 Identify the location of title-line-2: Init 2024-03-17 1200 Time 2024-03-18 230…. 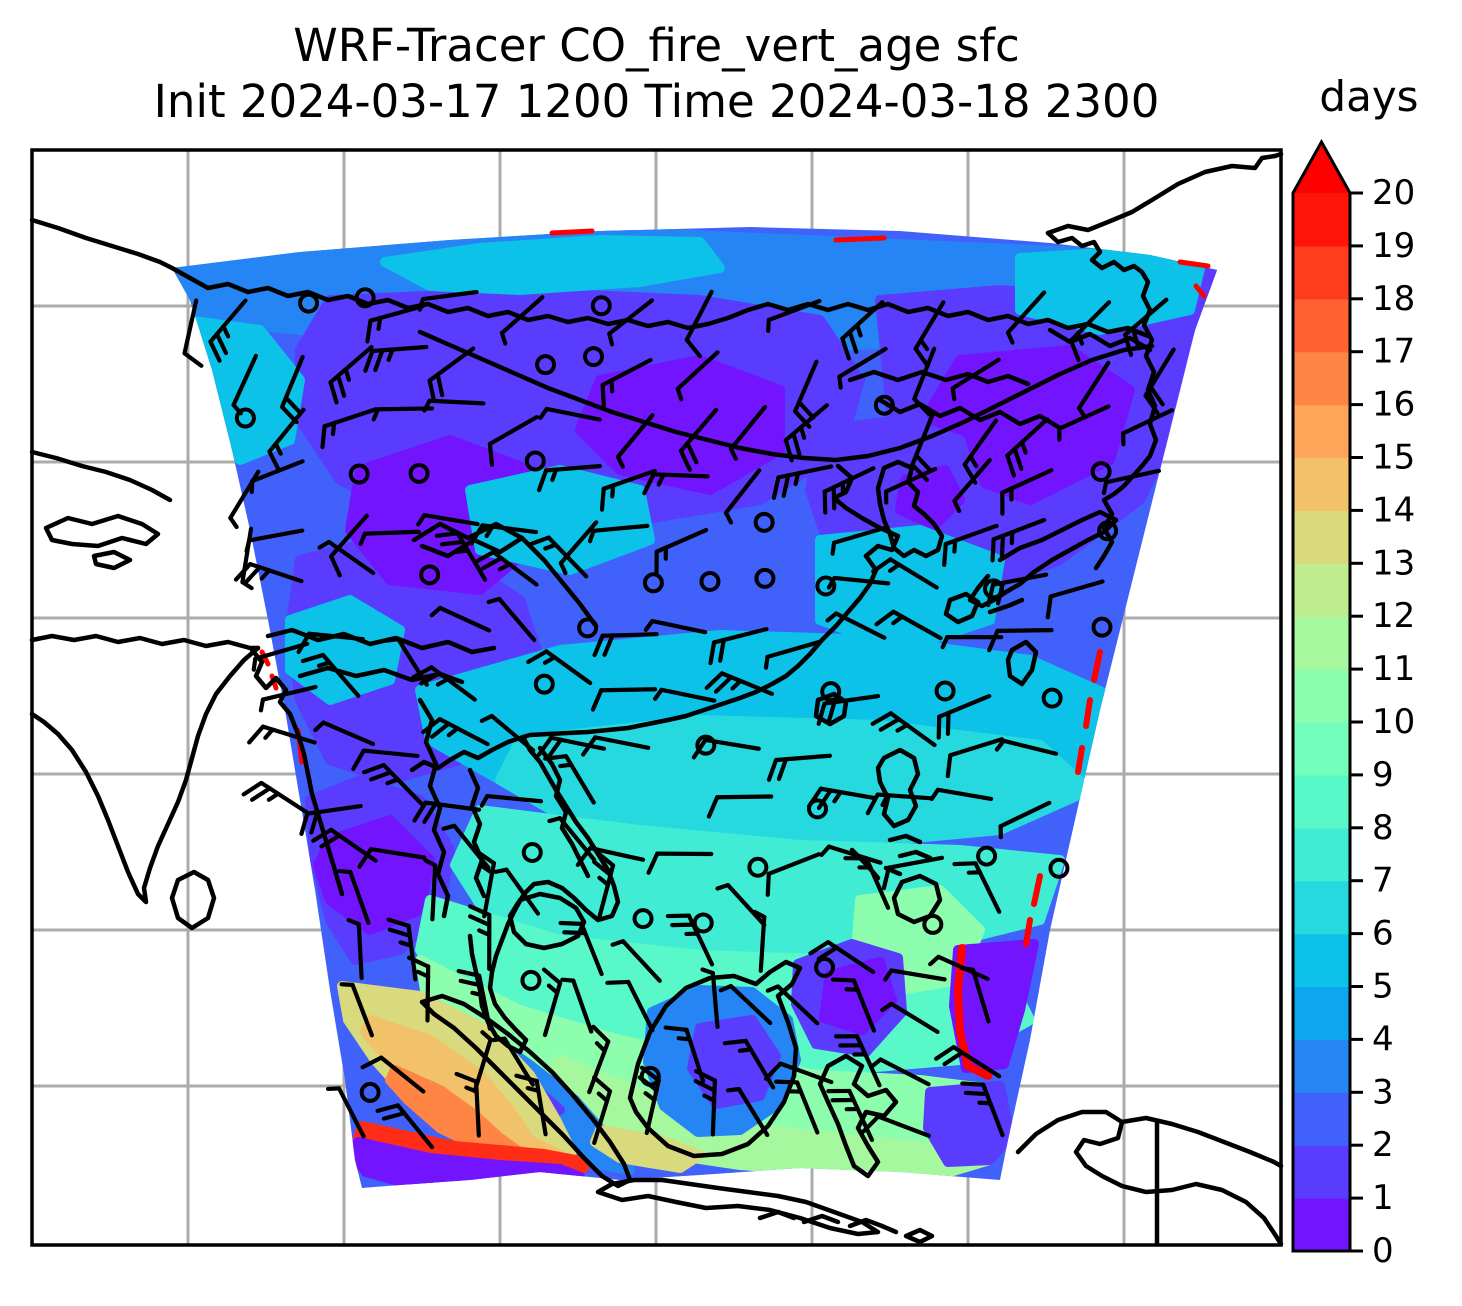
(656, 101).